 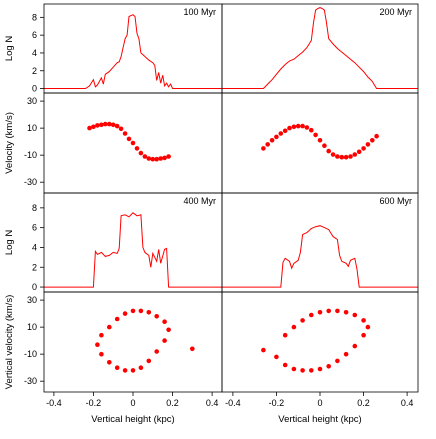 What do you see at coordinates (94, 403) in the screenshot?
I see `x-tick-label: -0.2` at bounding box center [94, 403].